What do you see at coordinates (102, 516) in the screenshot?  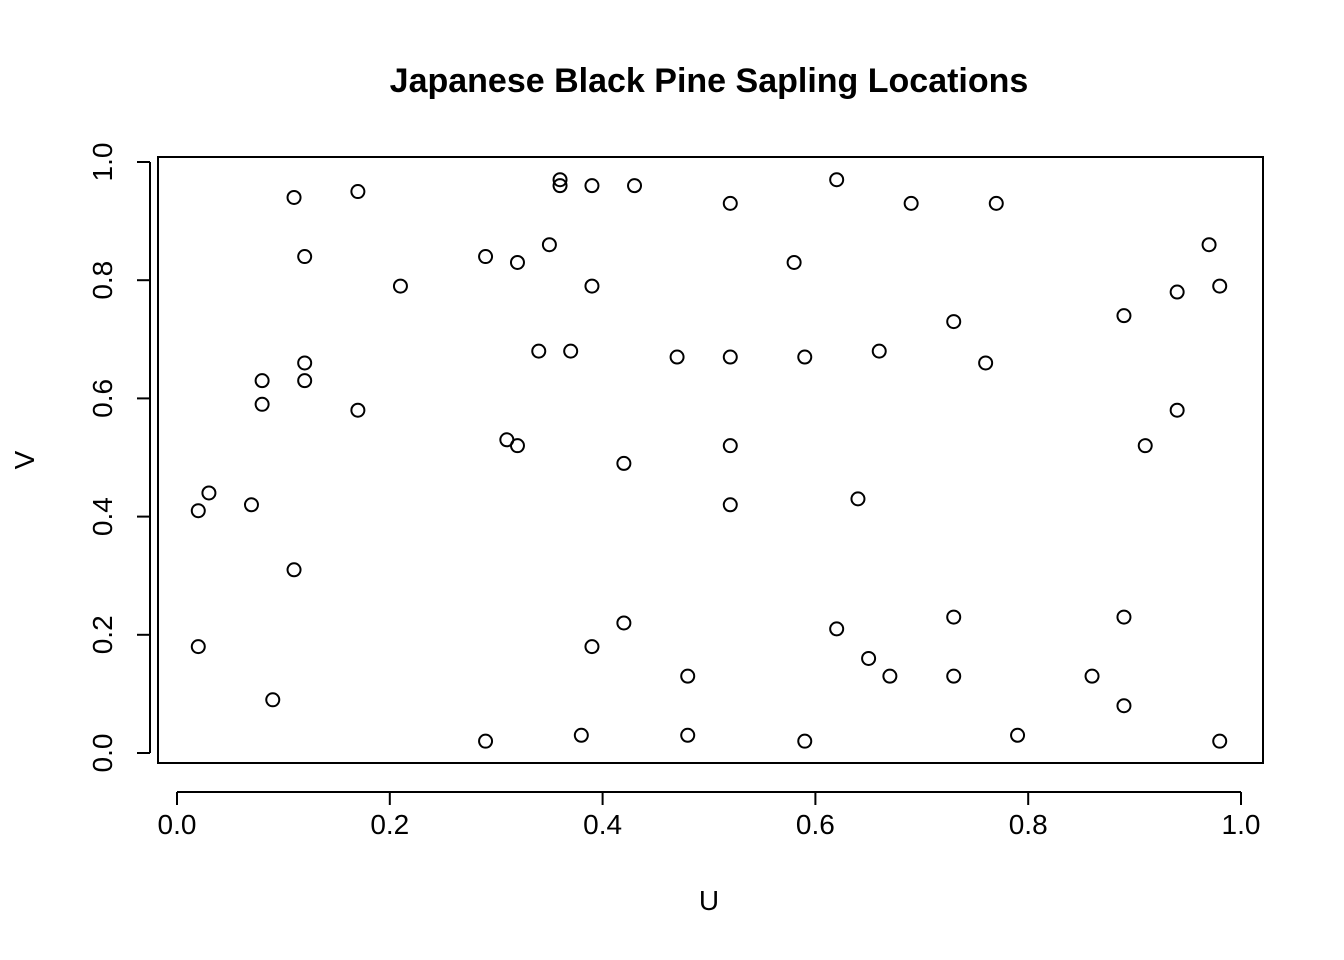 I see `y-tick-label: 0.4` at bounding box center [102, 516].